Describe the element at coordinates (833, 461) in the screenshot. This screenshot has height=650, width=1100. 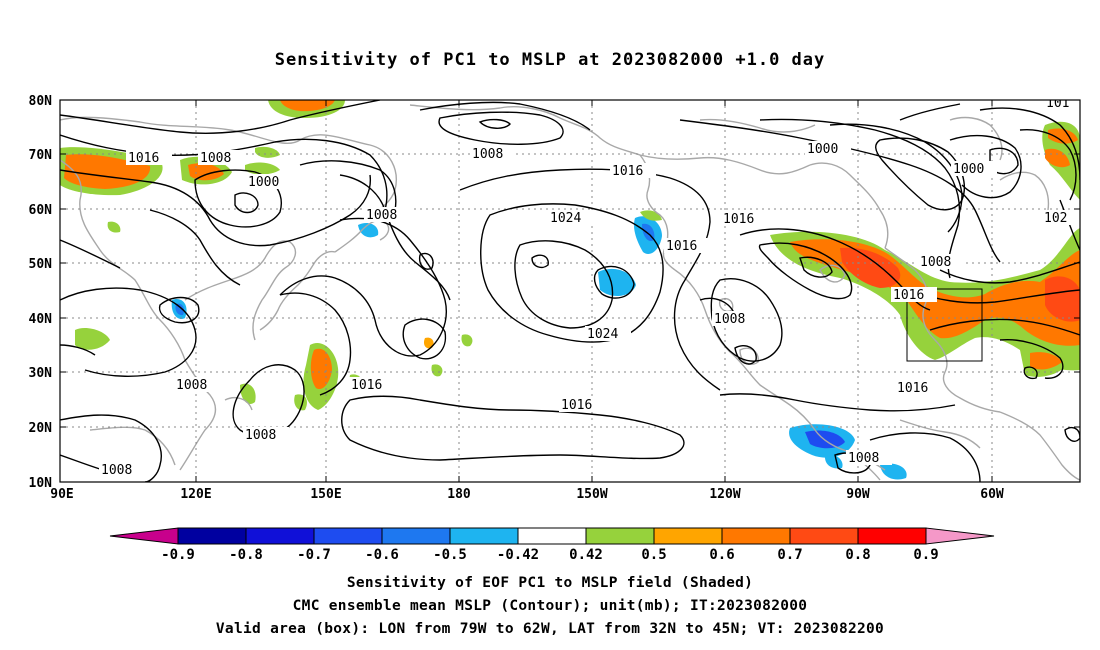
I see `shade-negative-carib2` at that location.